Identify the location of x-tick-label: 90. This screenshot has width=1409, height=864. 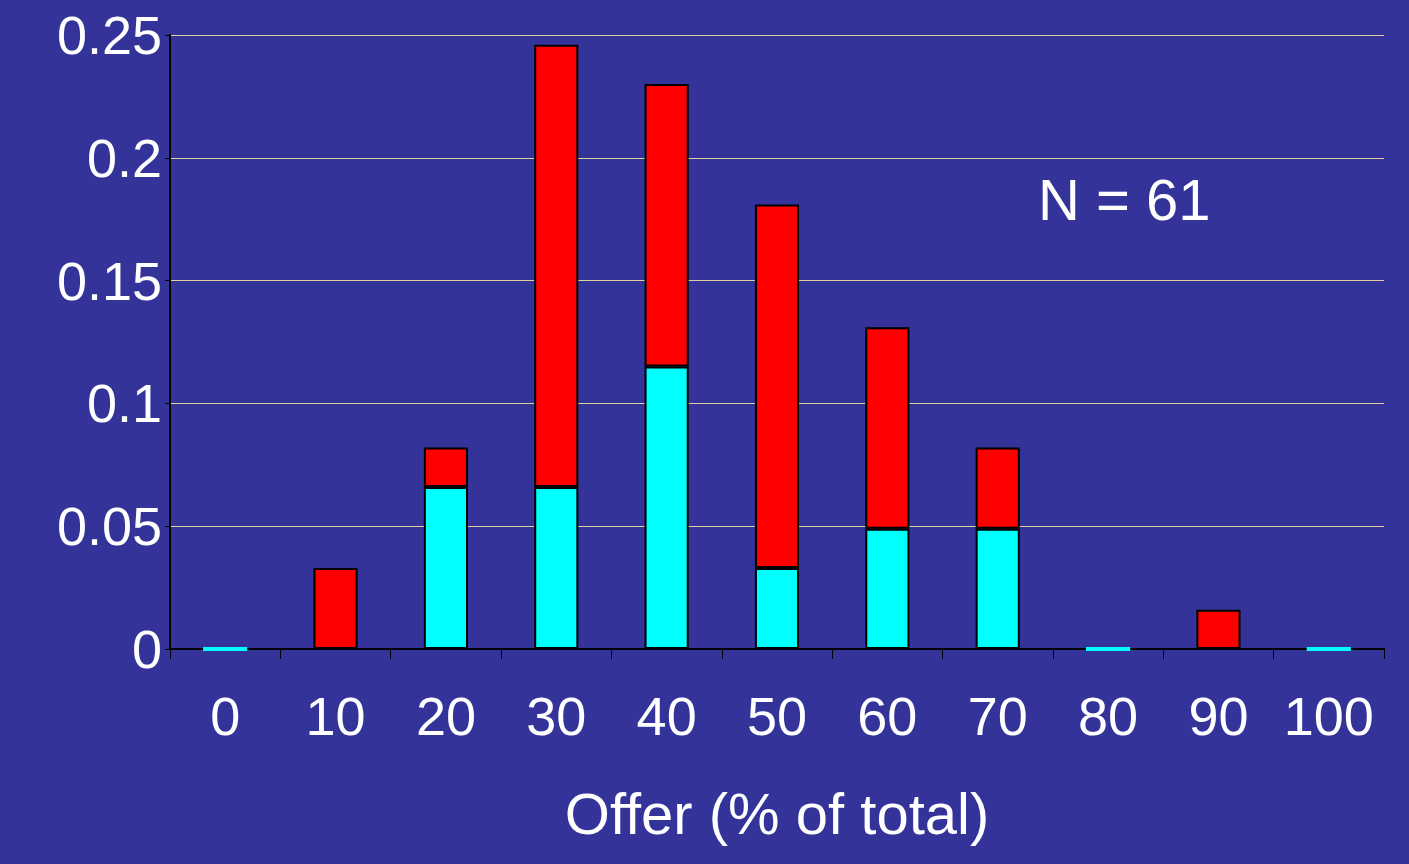
(1218, 716).